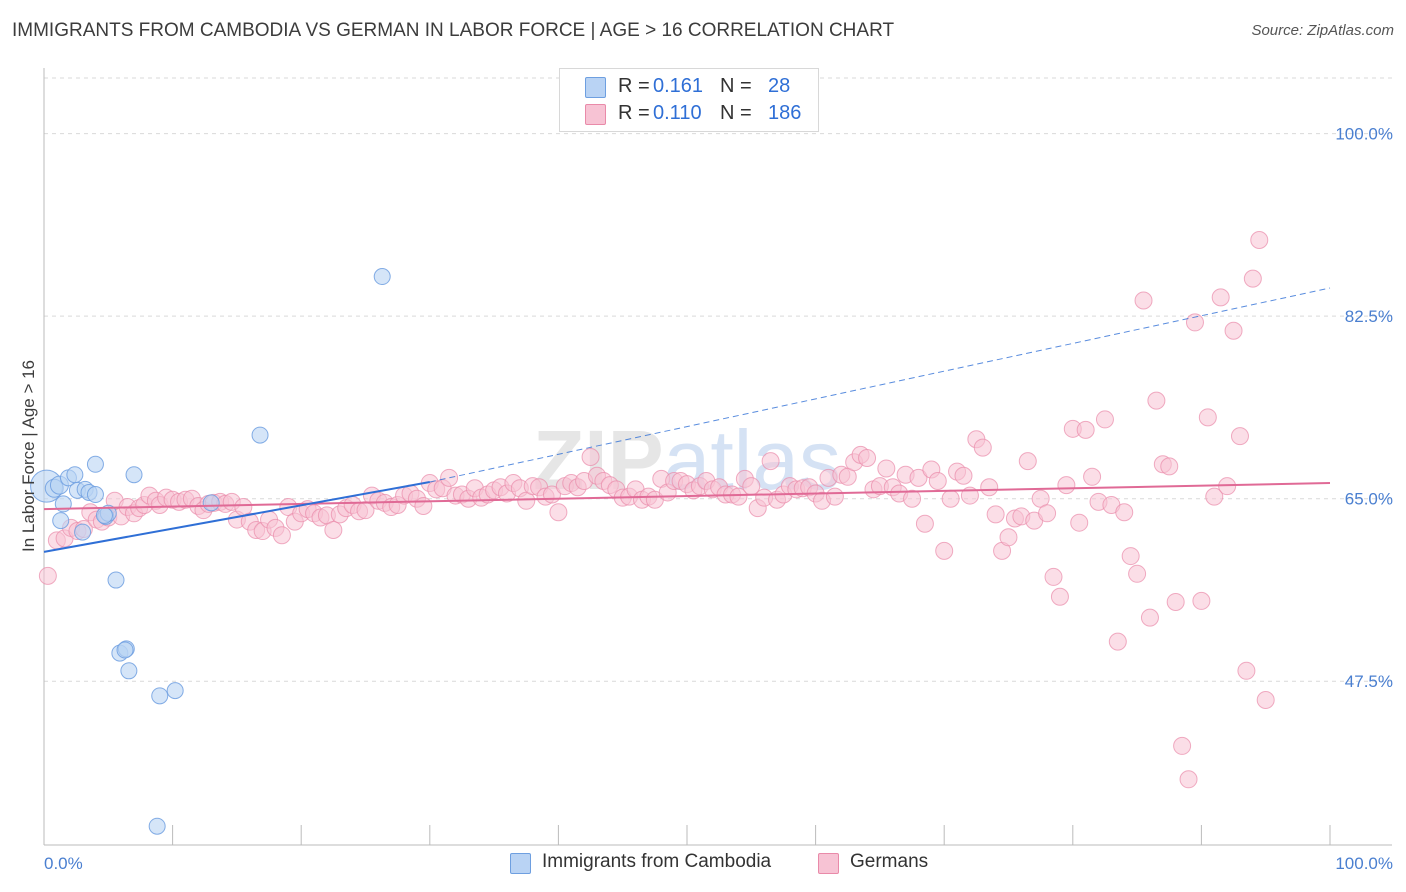  What do you see at coordinates (785, 113) in the screenshot?
I see `legend-n-value: 186` at bounding box center [785, 113].